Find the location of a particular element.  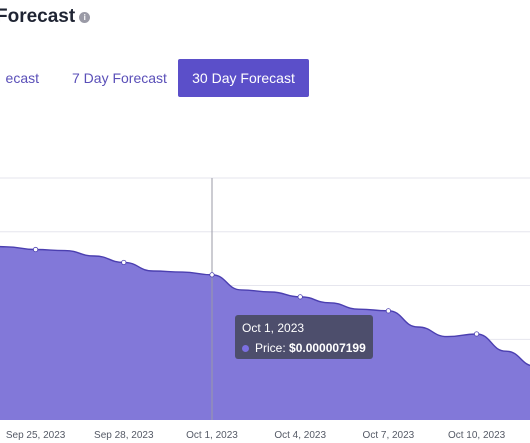

tooltip-price-value: $0.000007199 is located at coordinates (327, 348).